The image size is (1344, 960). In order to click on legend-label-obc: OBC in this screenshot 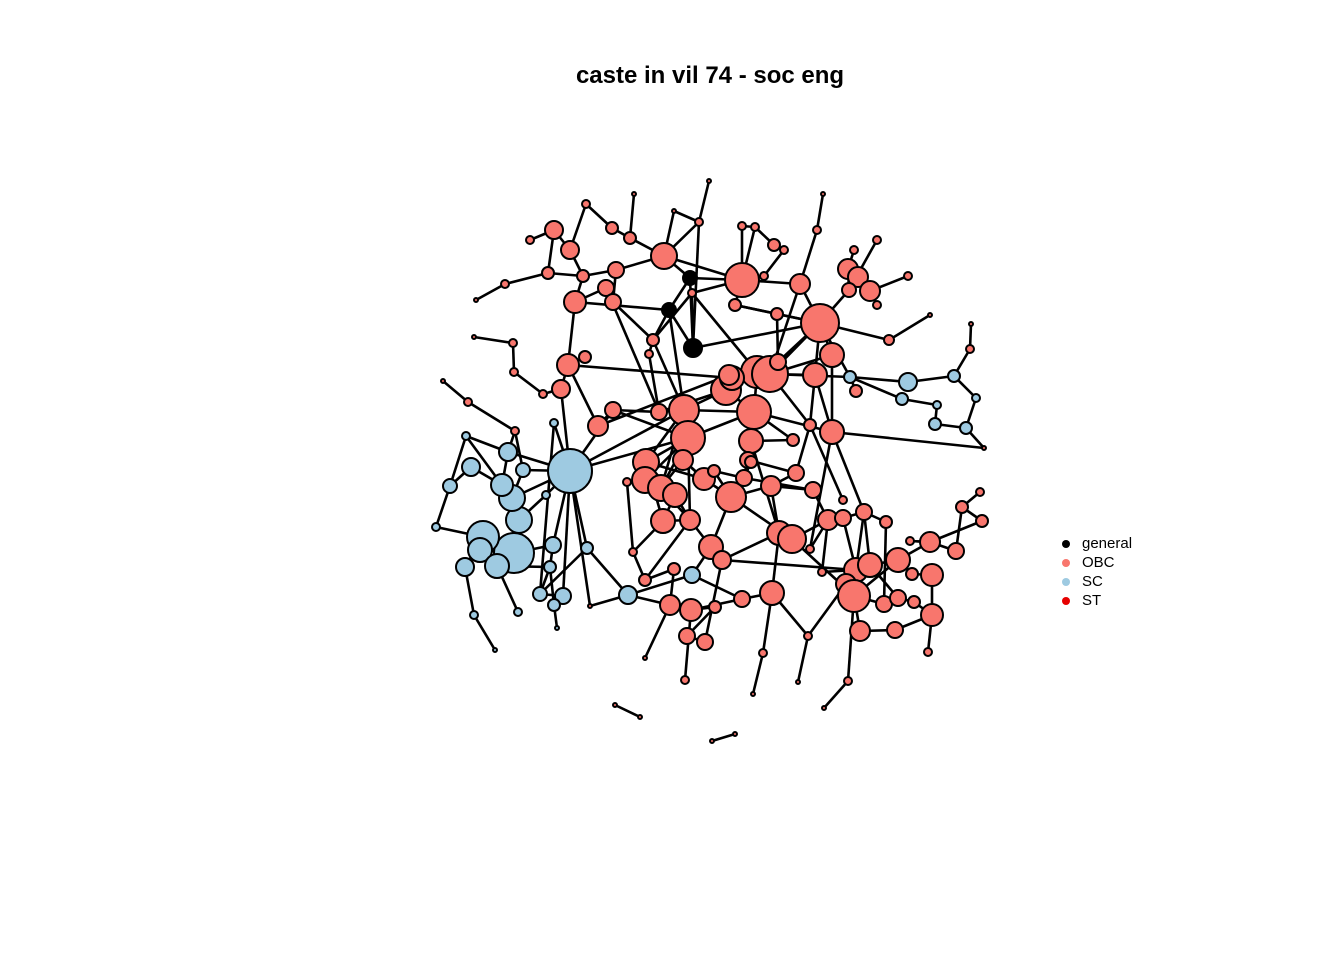, I will do `click(1098, 562)`.